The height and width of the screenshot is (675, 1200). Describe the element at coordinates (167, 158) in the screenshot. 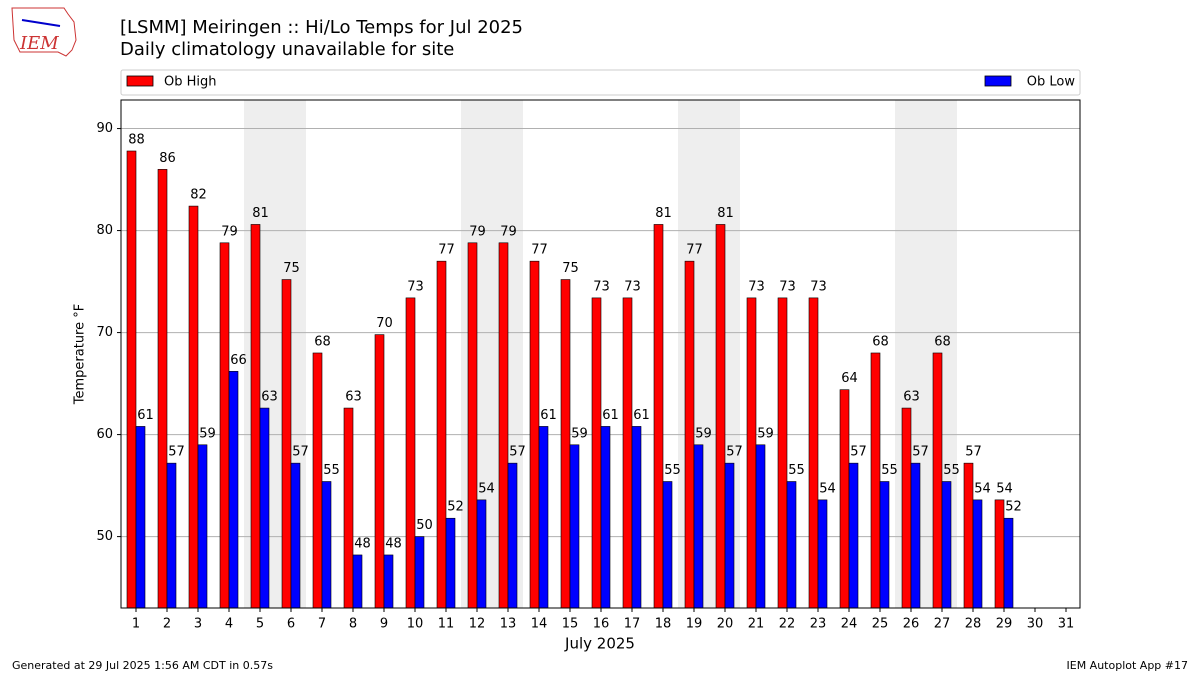

I see `data-label: 86` at that location.